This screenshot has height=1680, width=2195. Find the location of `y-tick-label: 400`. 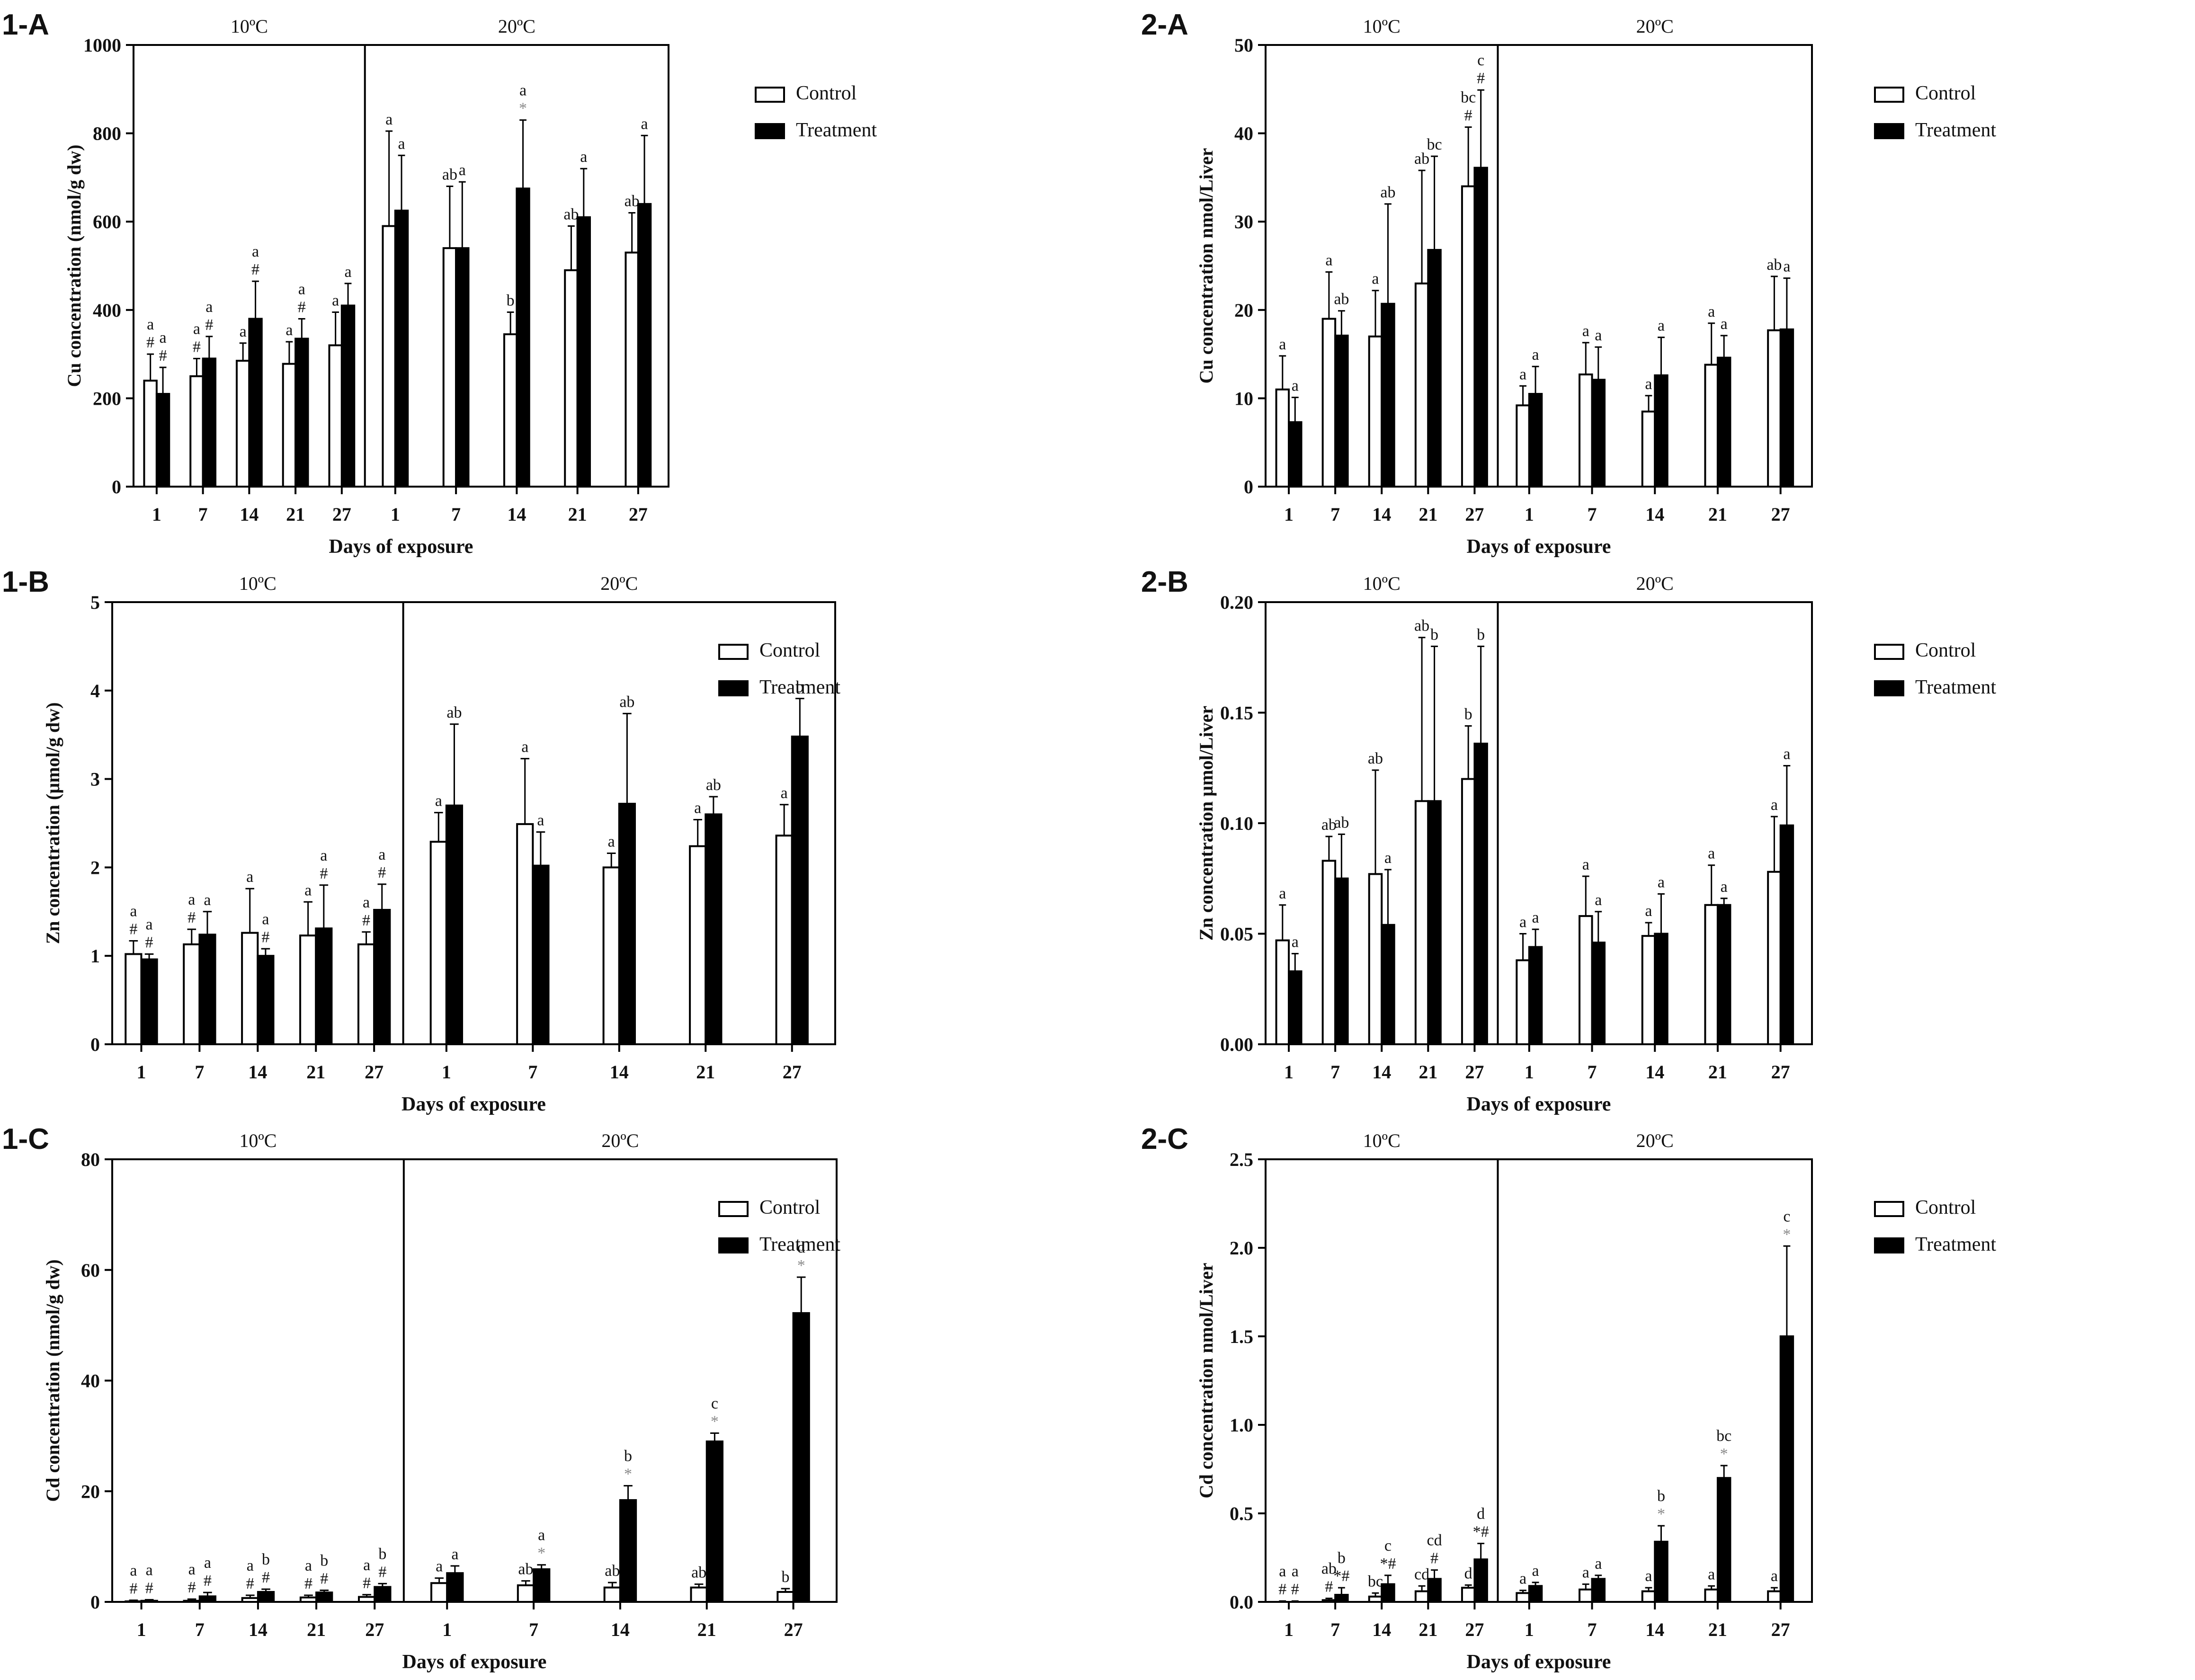

y-tick-label: 400 is located at coordinates (107, 310).